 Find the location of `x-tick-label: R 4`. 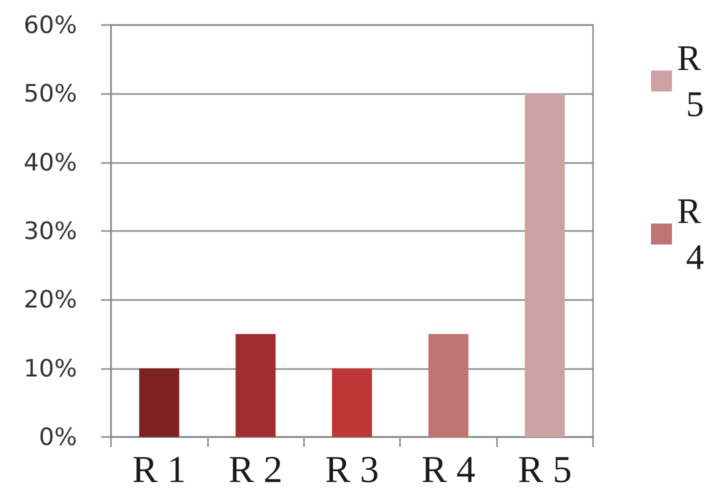

x-tick-label: R 4 is located at coordinates (448, 470).